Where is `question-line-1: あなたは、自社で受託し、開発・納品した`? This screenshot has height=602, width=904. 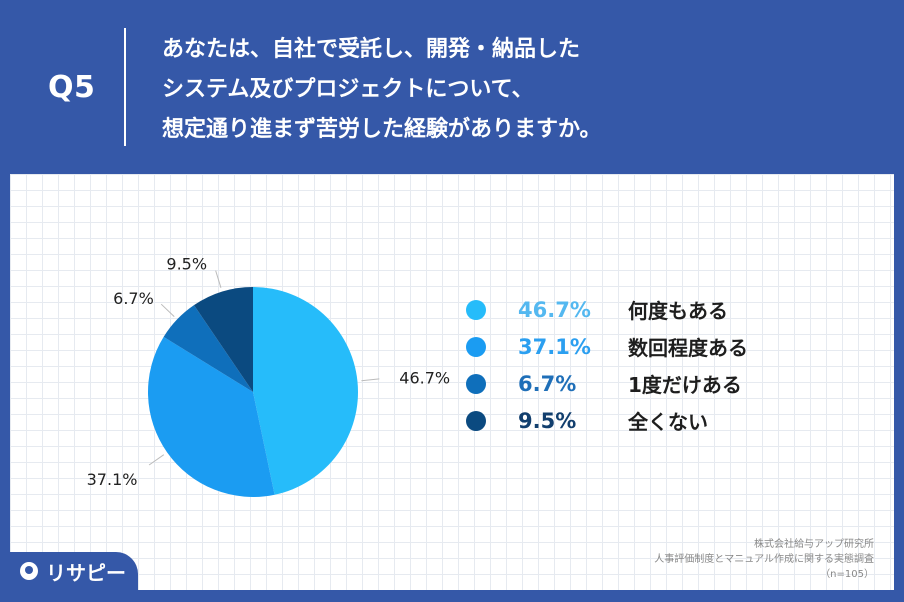 question-line-1: あなたは、自社で受託し、開発・納品した is located at coordinates (371, 49).